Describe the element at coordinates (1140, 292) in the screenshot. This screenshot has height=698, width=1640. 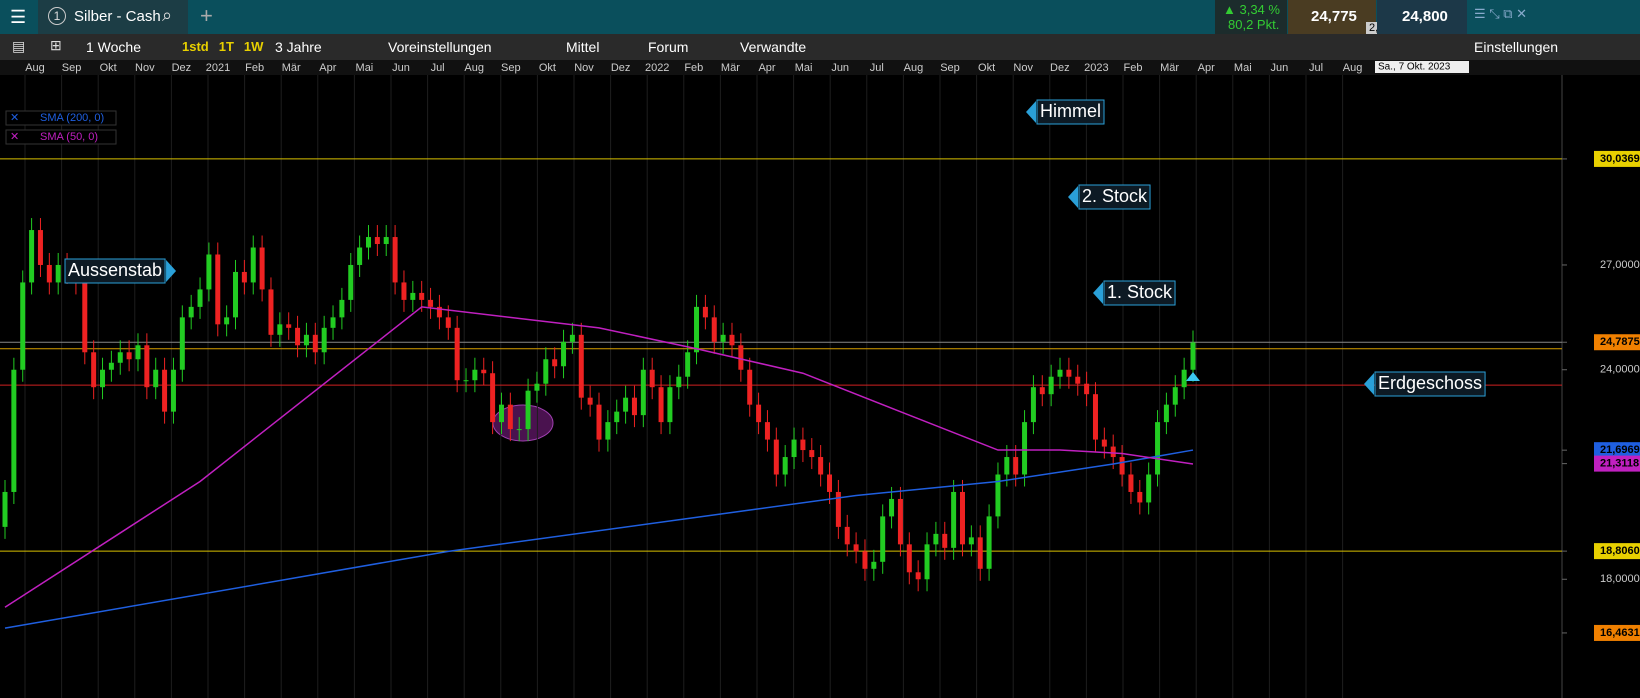
I see `annotation: 1. Stock` at that location.